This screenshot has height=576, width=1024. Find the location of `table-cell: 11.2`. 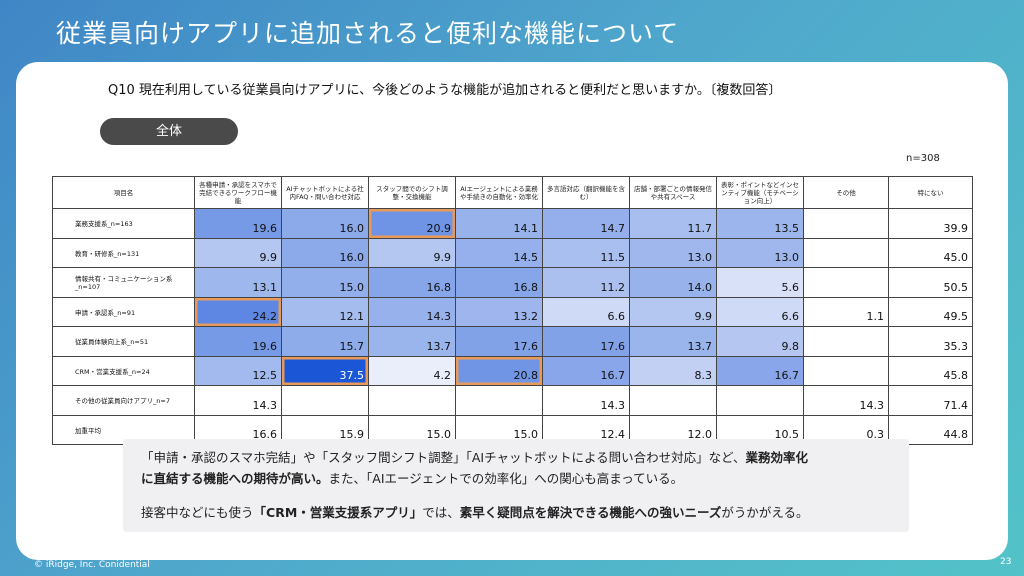

table-cell: 11.2 is located at coordinates (586, 282).